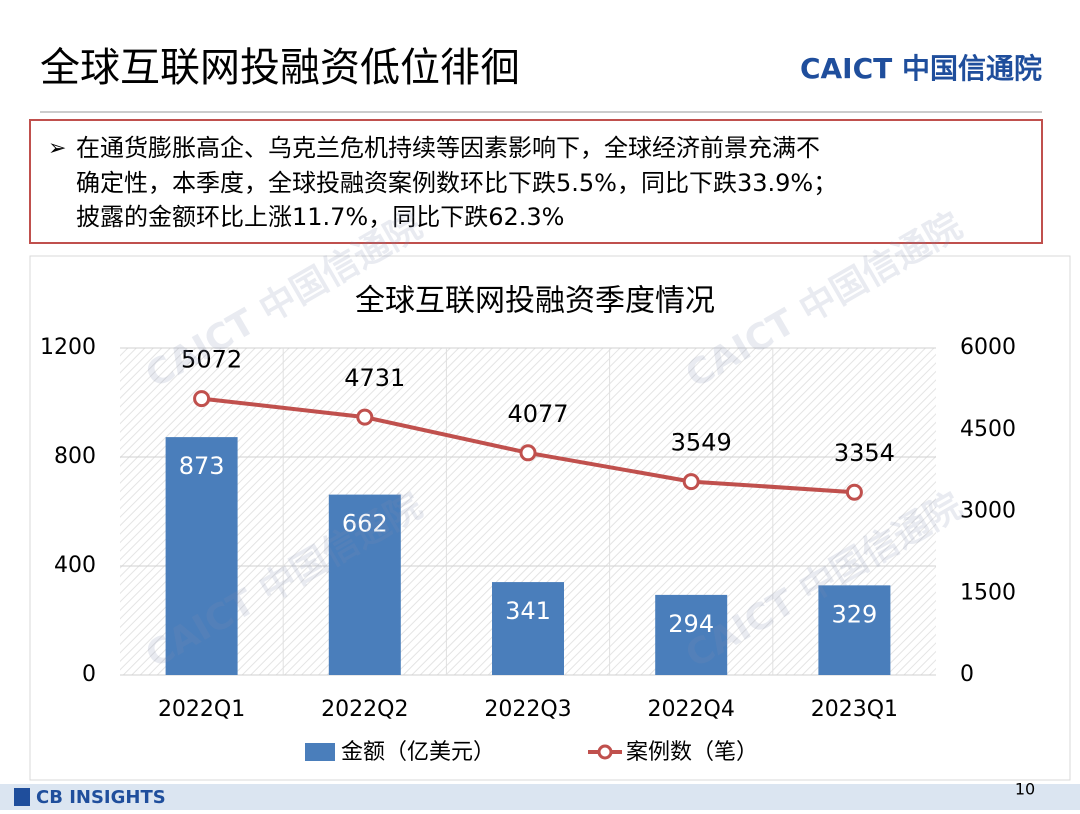  Describe the element at coordinates (988, 347) in the screenshot. I see `y2-tick-label: 6000` at that location.